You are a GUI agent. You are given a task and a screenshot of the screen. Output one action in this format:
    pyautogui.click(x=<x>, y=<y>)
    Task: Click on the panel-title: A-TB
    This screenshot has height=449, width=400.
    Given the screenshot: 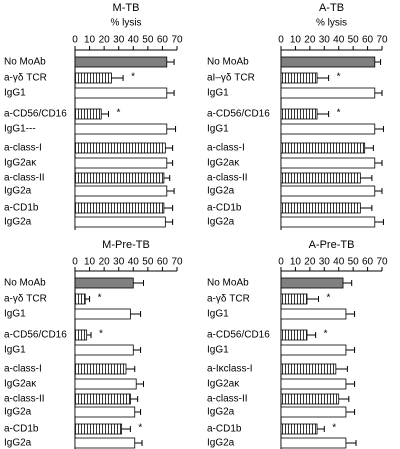 What is the action you would take?
    pyautogui.click(x=331, y=8)
    